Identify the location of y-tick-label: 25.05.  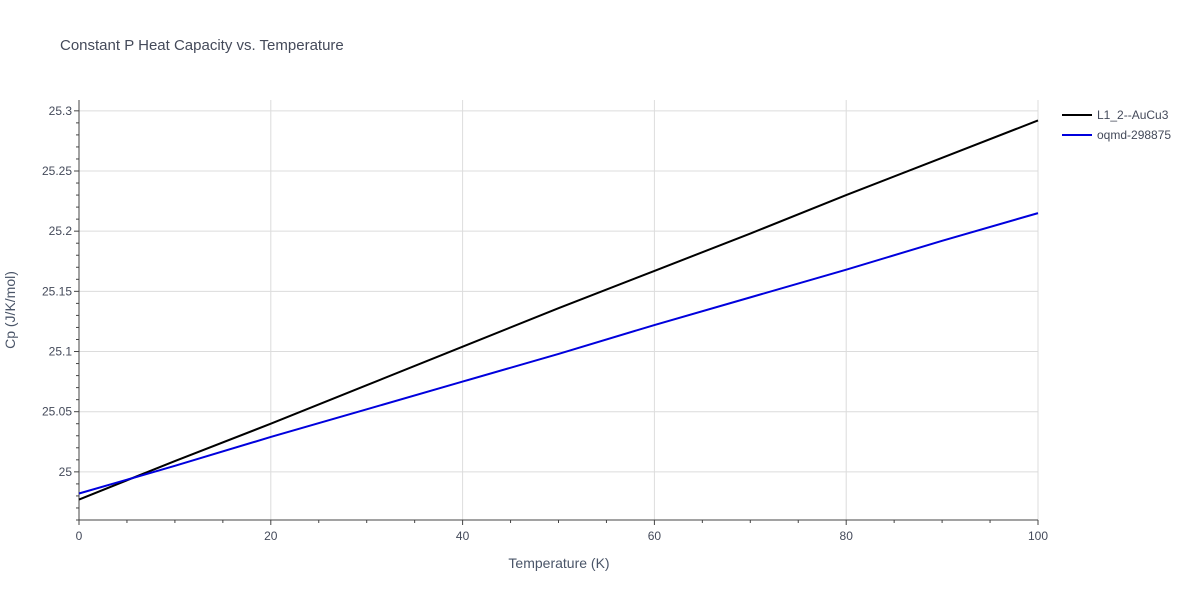
(57, 412).